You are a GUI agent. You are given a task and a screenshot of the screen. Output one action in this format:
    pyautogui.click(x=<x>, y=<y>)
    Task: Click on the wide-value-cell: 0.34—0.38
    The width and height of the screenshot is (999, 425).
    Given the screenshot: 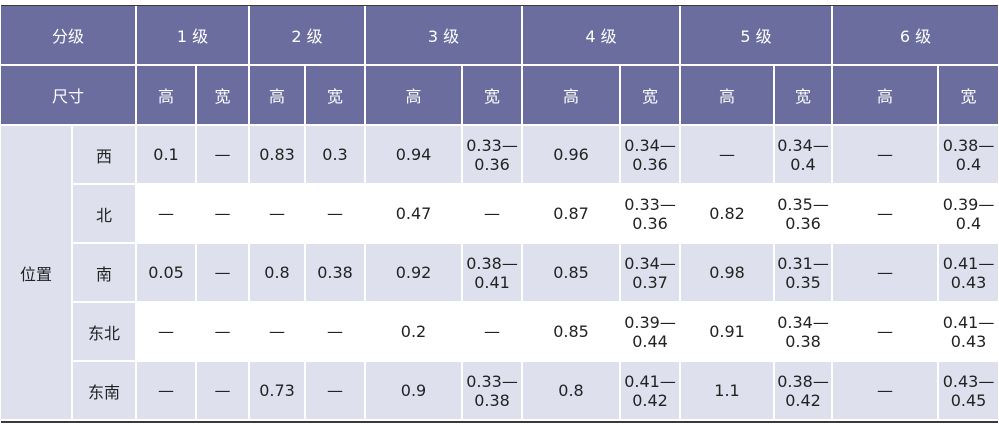 What is the action you would take?
    pyautogui.click(x=804, y=332)
    